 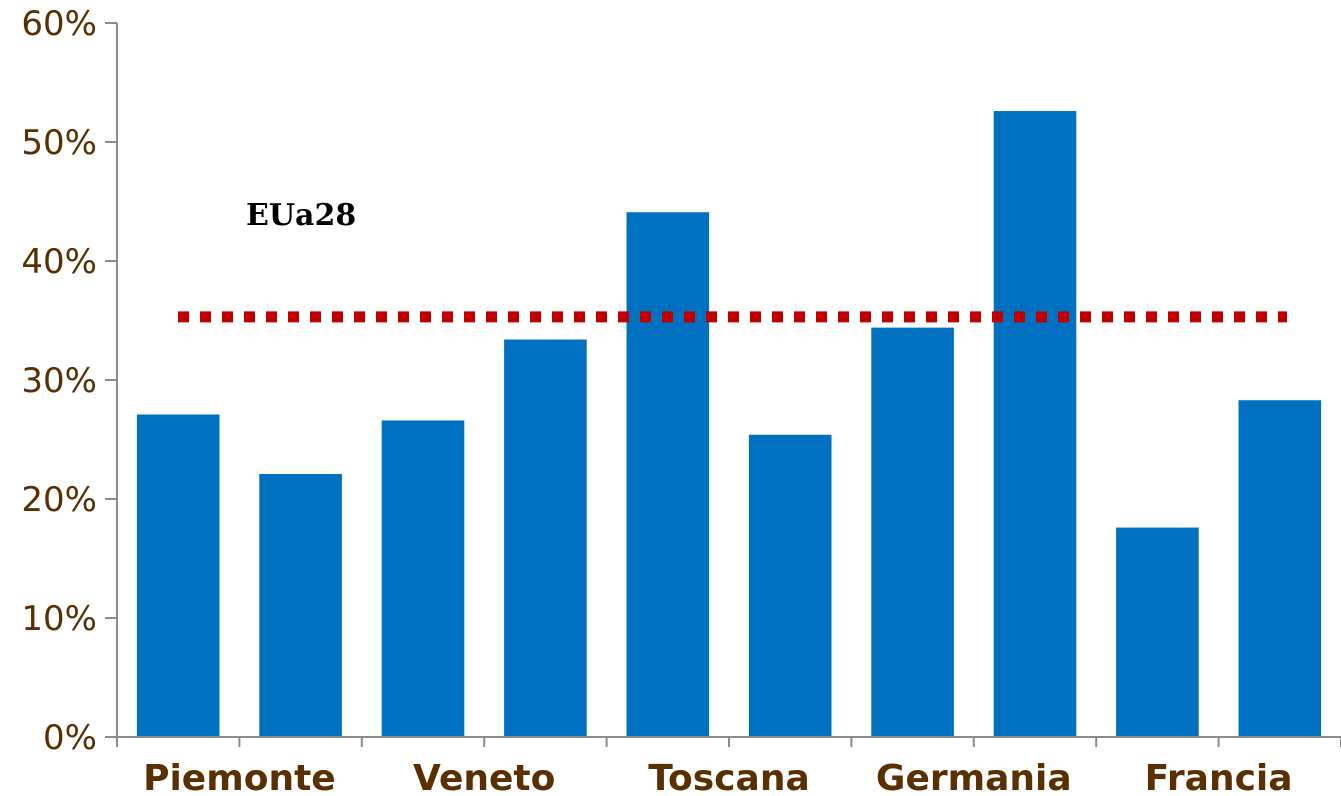 I want to click on y-tick-label: 40%, so click(x=59, y=262).